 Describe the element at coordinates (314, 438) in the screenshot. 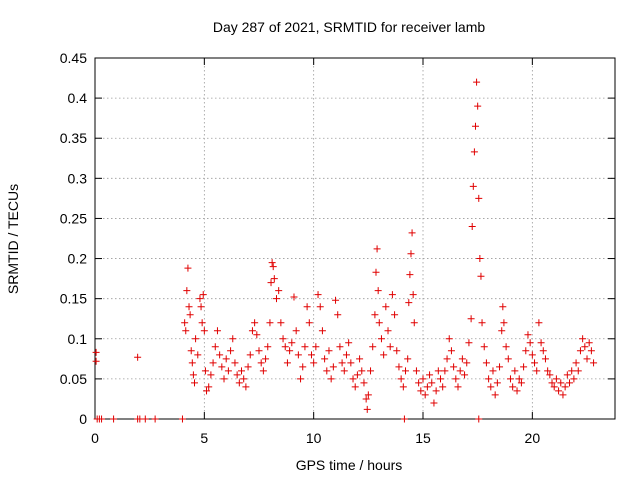

I see `x-tick-label: 10` at that location.